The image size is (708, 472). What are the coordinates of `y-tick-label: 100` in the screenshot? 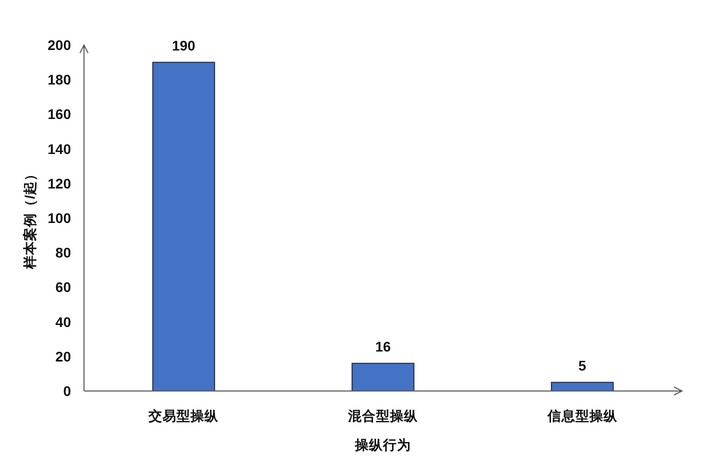 It's located at (59, 218).